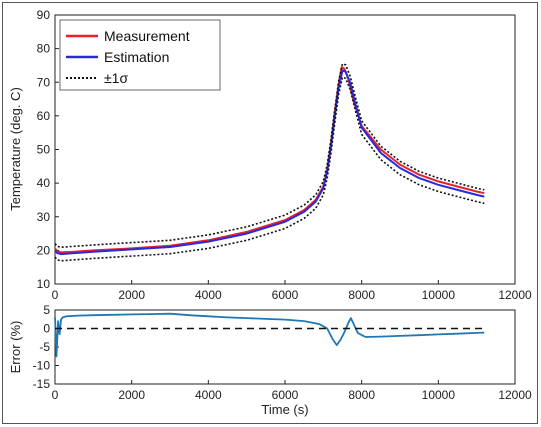 This screenshot has height=427, width=541. Describe the element at coordinates (44, 150) in the screenshot. I see `temperature-ytick-label: 50` at that location.